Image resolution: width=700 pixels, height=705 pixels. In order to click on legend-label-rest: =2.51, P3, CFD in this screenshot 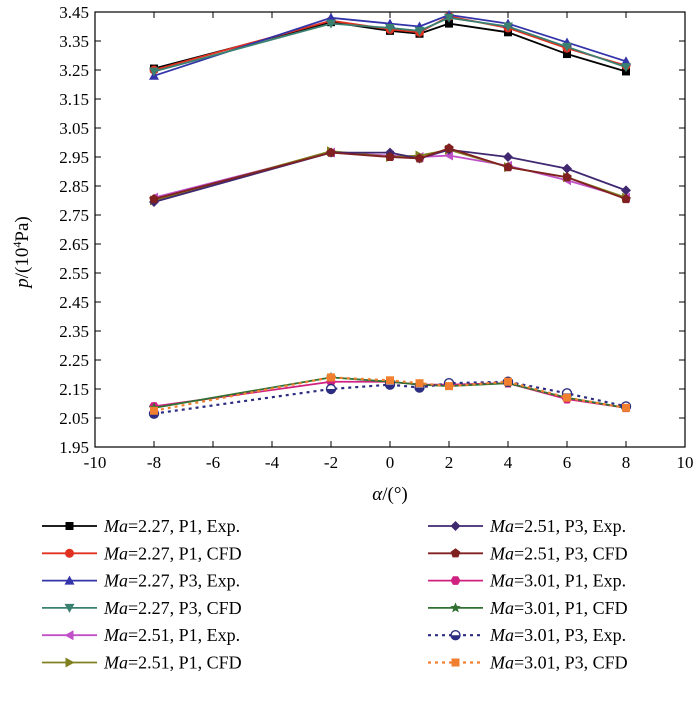, I will do `click(571, 553)`.